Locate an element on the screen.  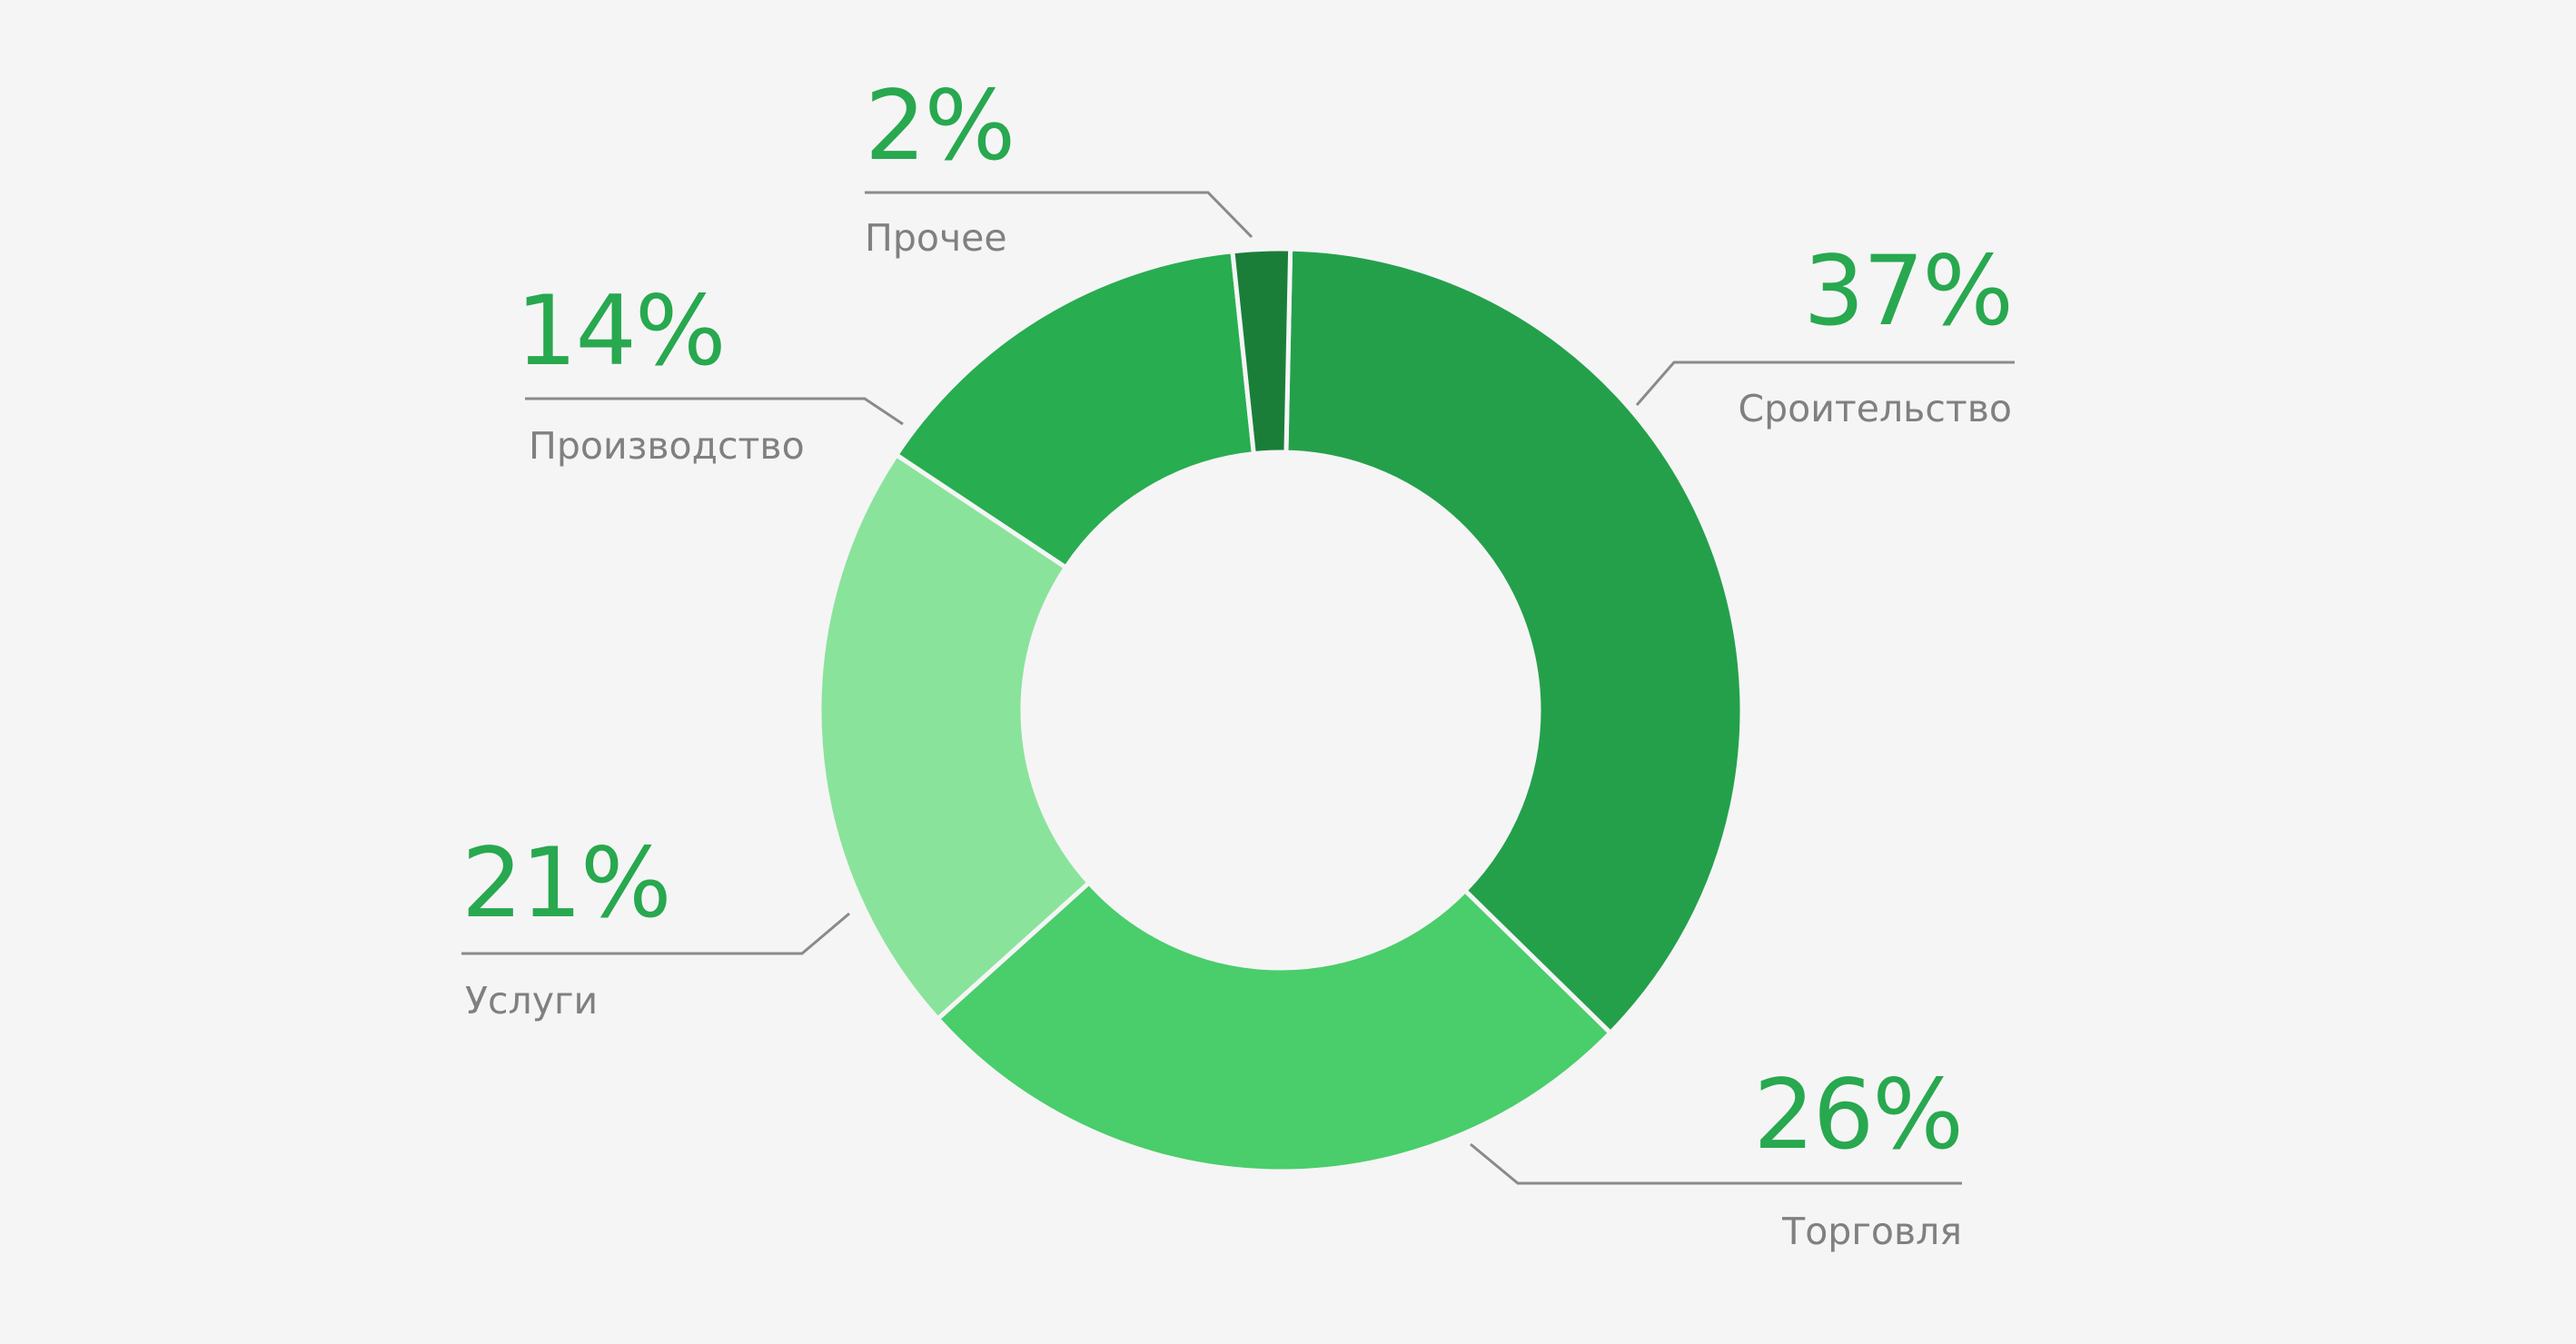
percent-label-1: 26% is located at coordinates (1857, 1115).